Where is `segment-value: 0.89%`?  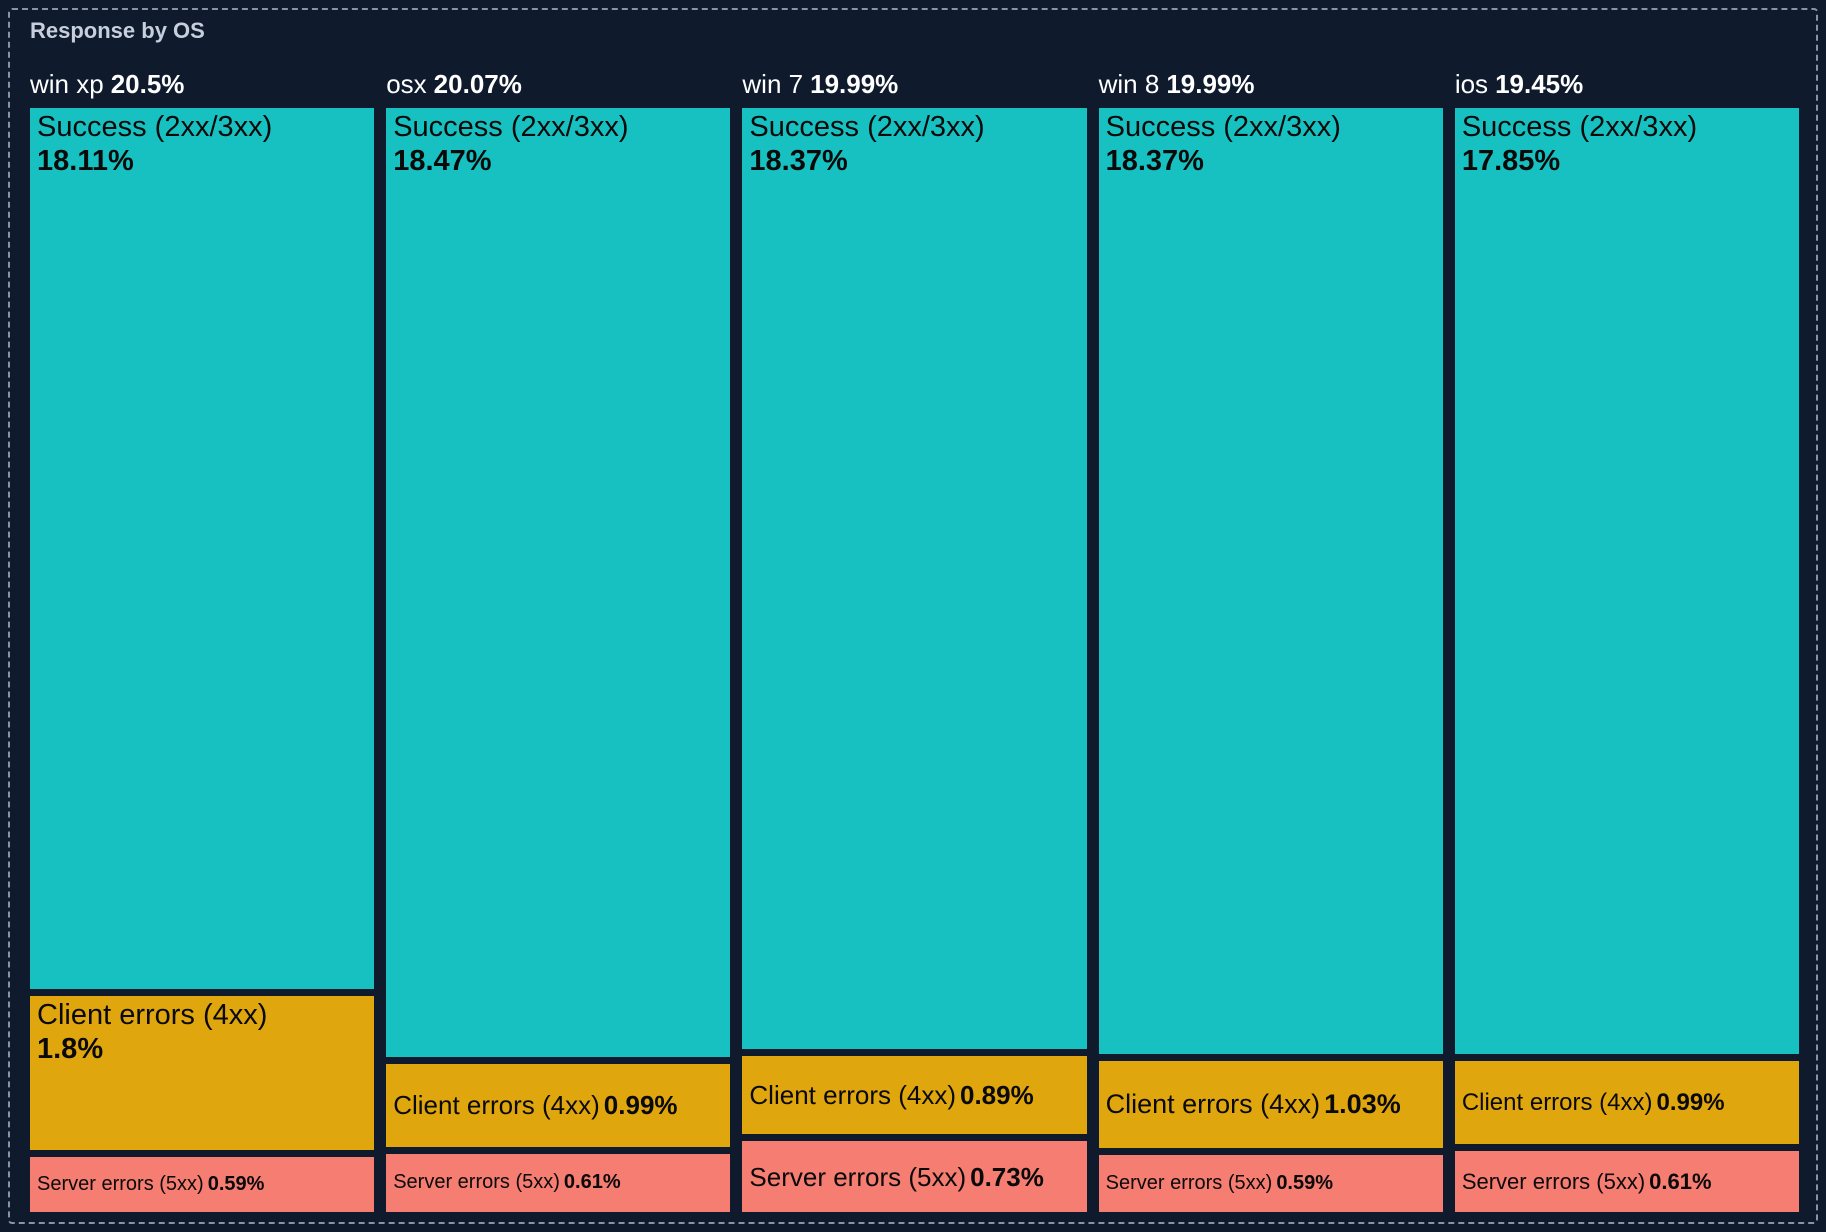 segment-value: 0.89% is located at coordinates (997, 1095).